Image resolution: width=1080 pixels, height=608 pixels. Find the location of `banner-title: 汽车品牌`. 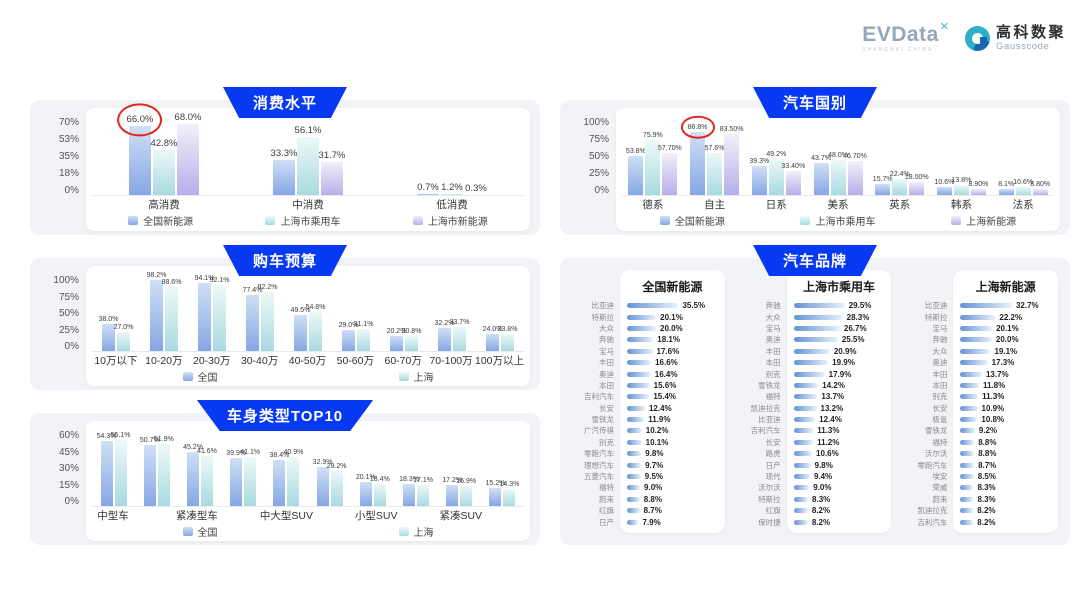

banner-title: 汽车品牌 is located at coordinates (815, 261).